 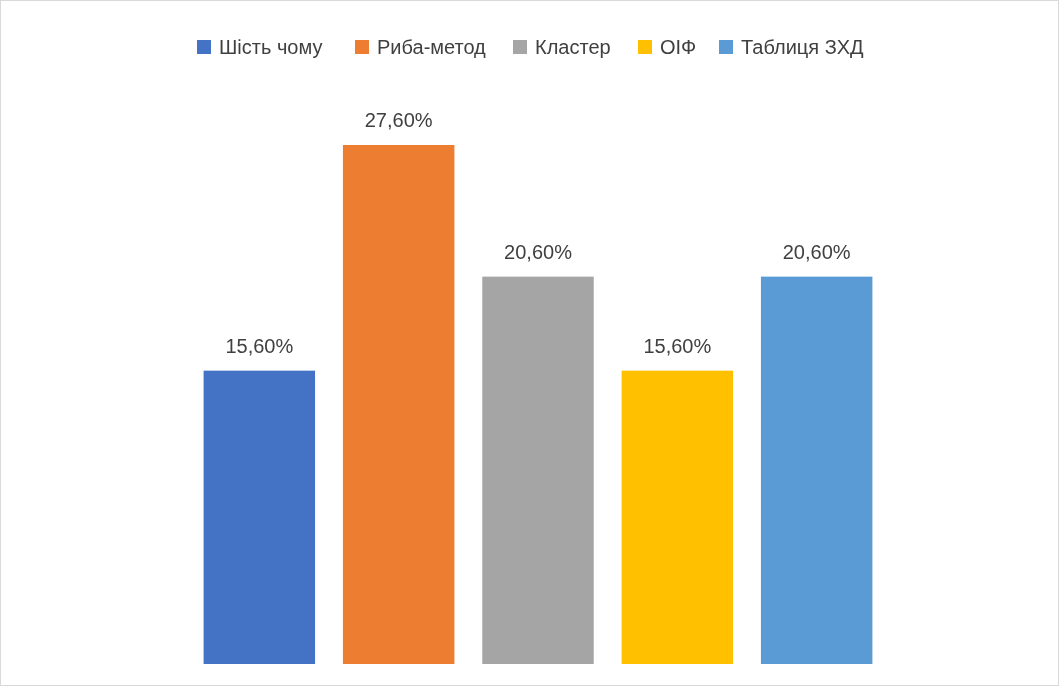 I want to click on data-label: 27,60%, so click(x=398, y=120).